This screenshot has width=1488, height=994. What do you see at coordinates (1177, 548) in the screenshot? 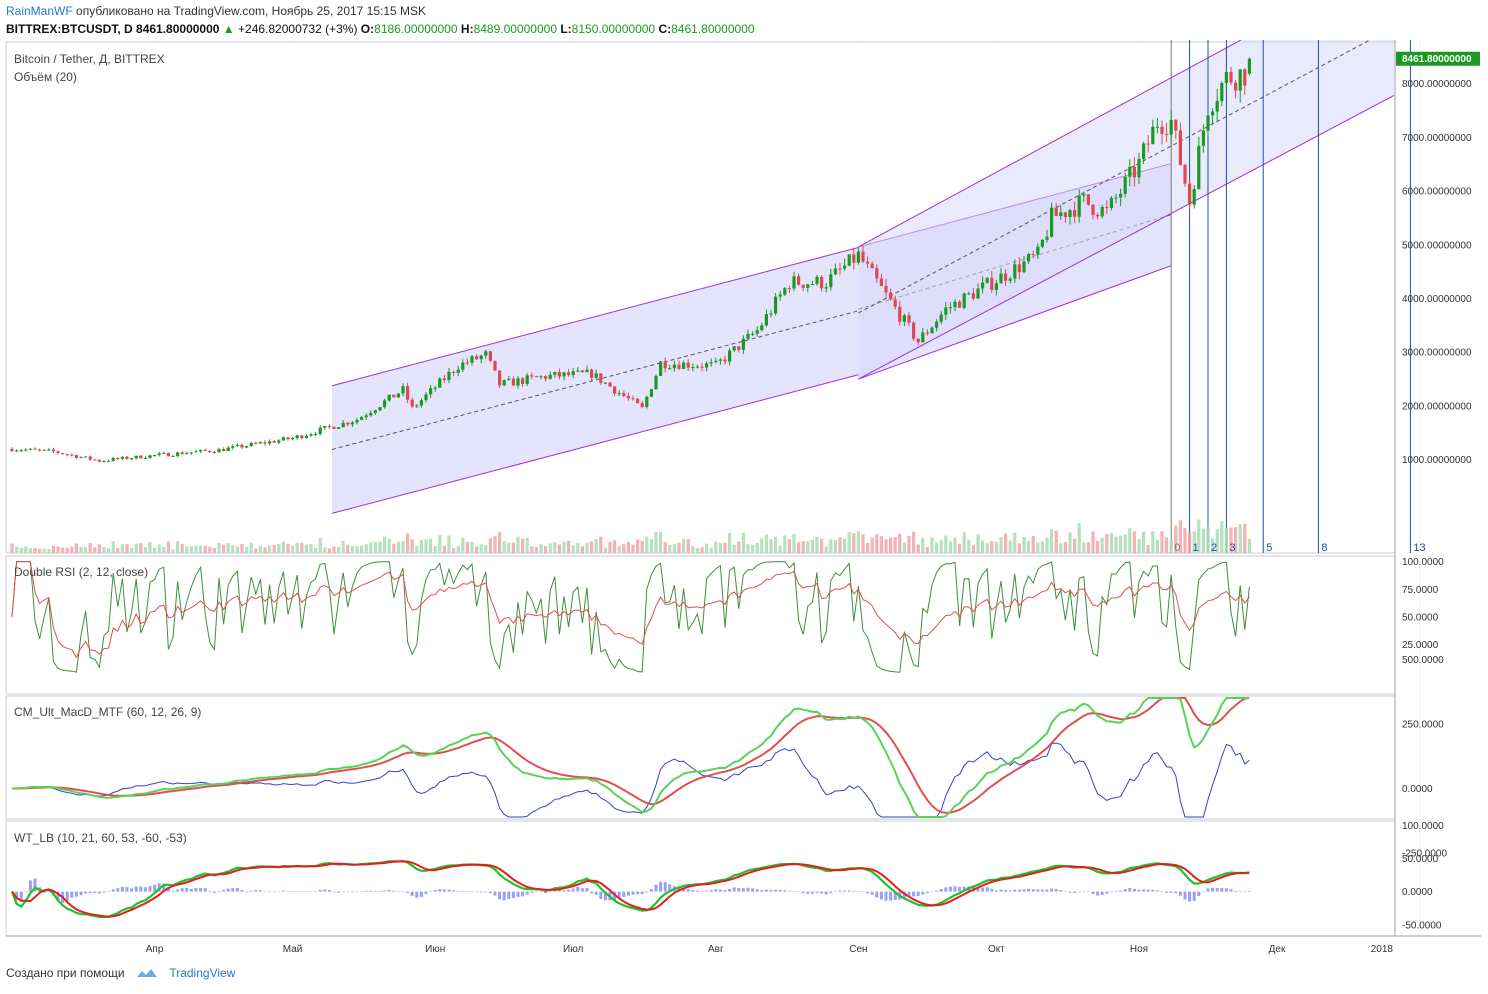
I see `fib-time-label: 0` at bounding box center [1177, 548].